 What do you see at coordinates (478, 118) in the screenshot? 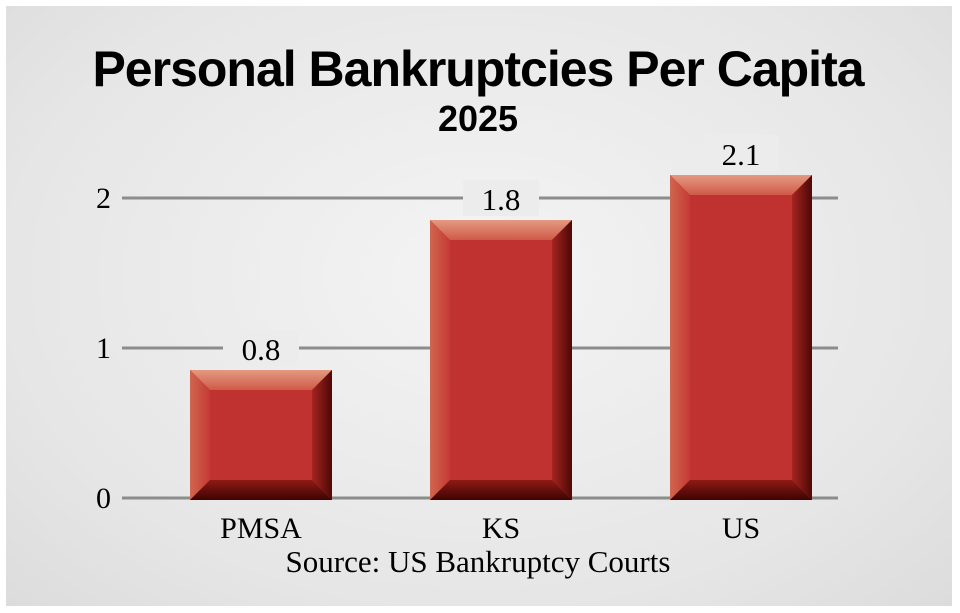
I see `chart-subtitle: 2025` at bounding box center [478, 118].